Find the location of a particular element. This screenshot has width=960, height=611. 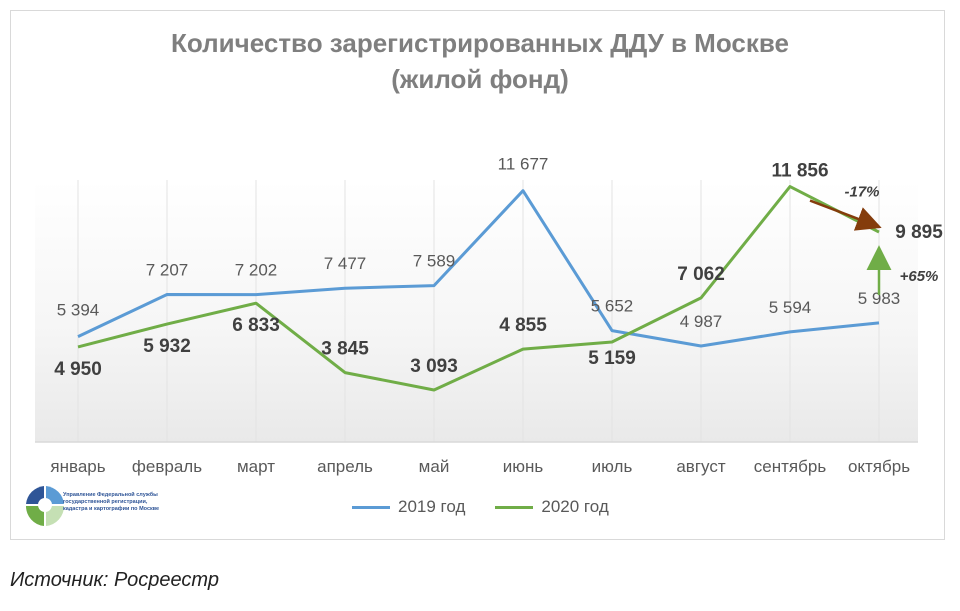

data-label-2019: 7 589 is located at coordinates (434, 261).